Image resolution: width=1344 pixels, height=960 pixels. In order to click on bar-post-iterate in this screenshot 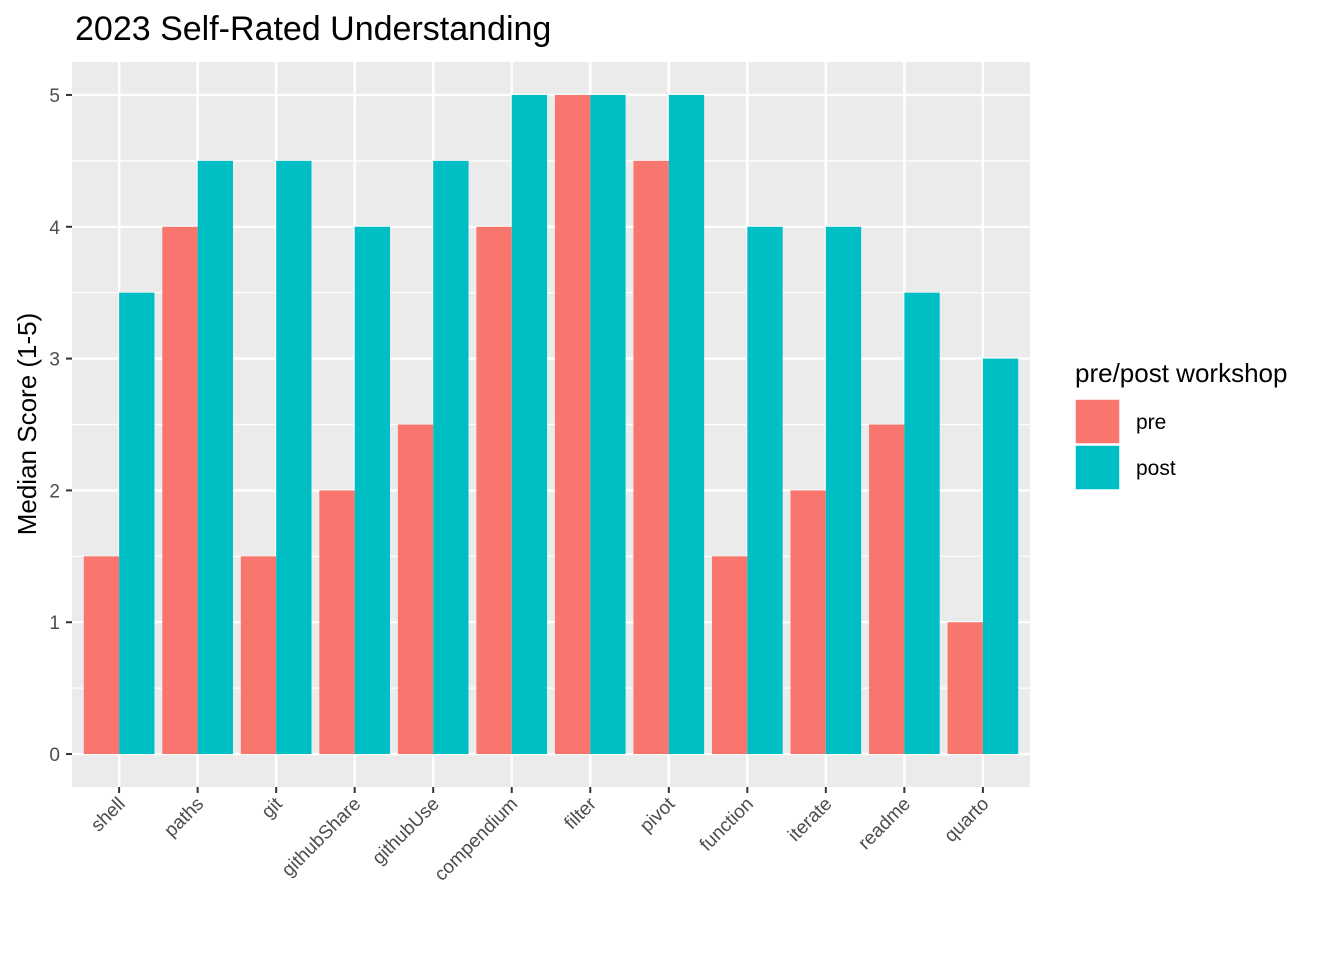, I will do `click(843, 490)`.